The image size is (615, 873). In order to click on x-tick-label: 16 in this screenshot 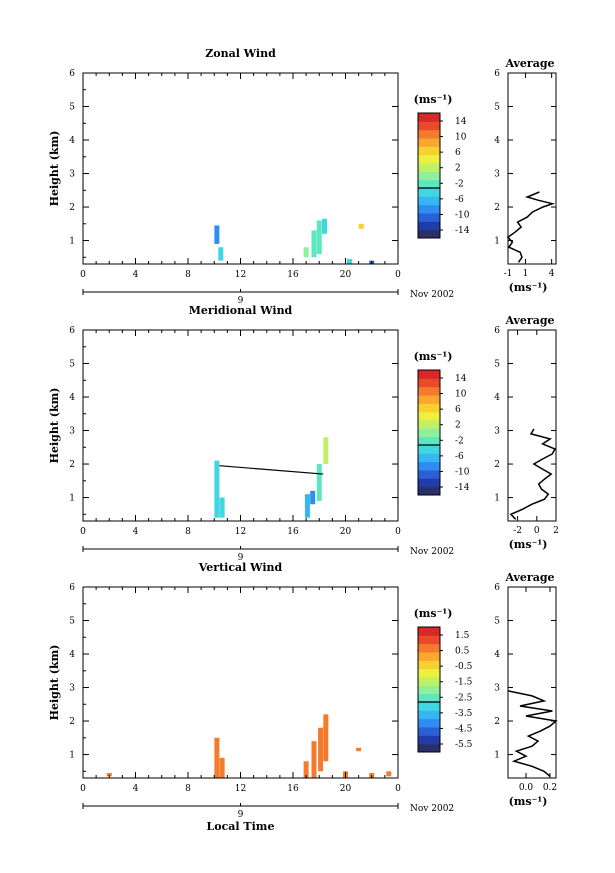, I will do `click(293, 789)`.